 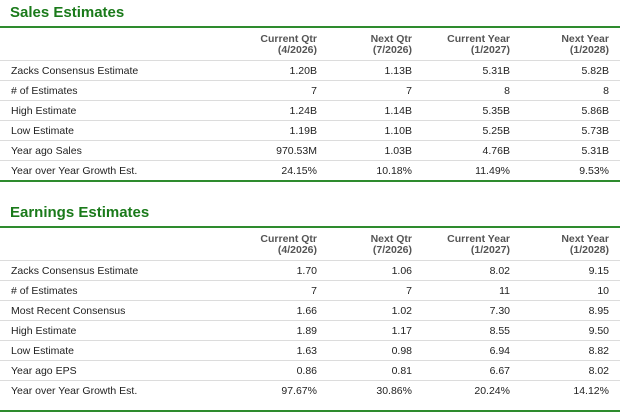 I want to click on earnings-estimates-title: Earnings Estimates, so click(x=80, y=212).